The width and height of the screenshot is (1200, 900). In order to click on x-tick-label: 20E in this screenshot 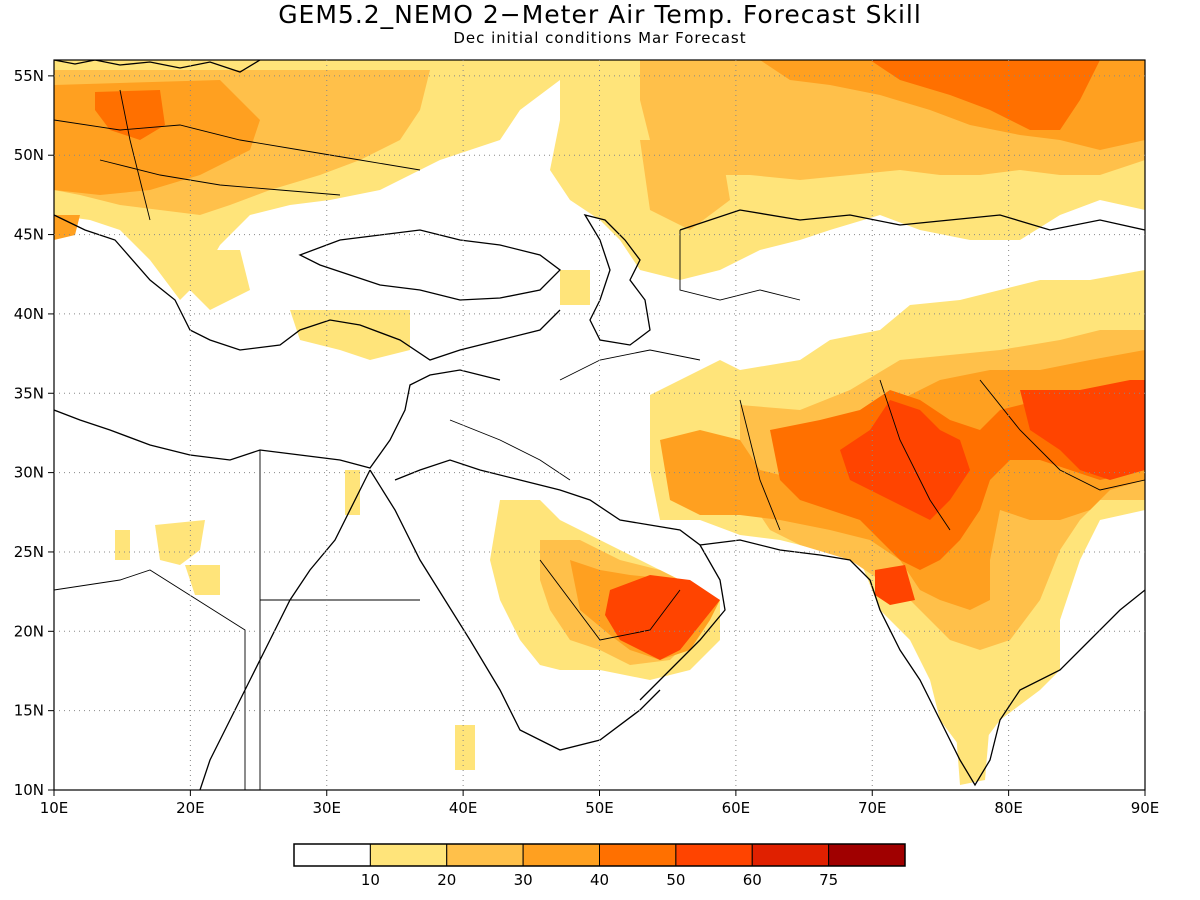, I will do `click(190, 808)`.